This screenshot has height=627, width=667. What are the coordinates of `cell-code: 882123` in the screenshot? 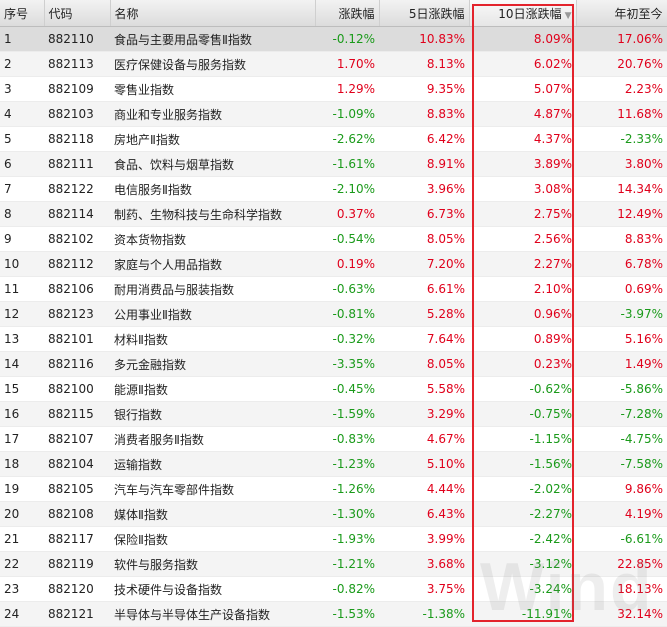 It's located at (77, 314).